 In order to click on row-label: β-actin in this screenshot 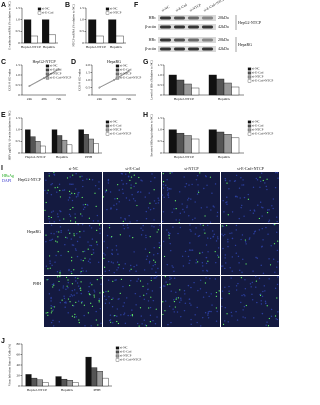, I will do `click(150, 48)`.